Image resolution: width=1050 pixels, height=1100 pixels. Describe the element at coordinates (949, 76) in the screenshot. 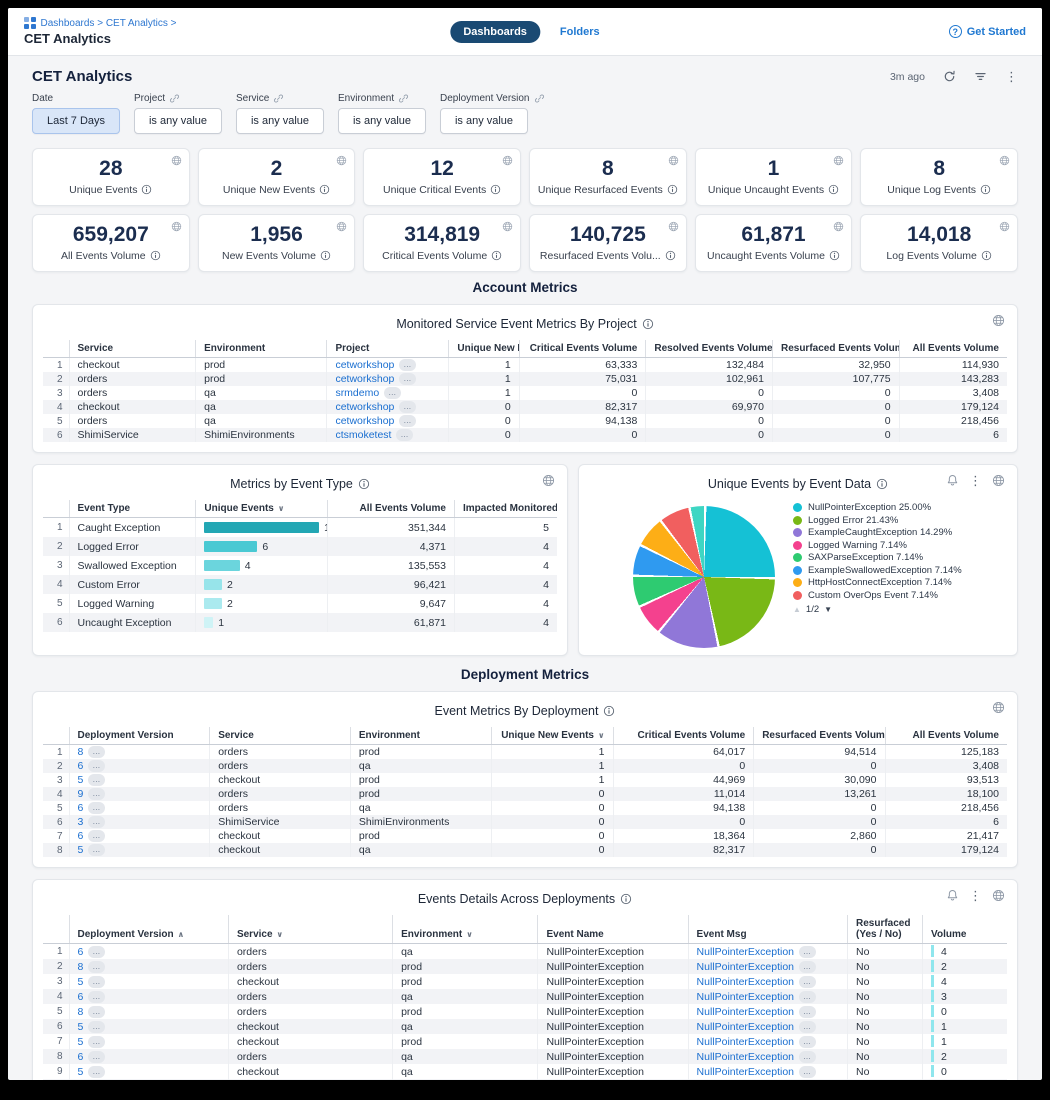

I see `refresh-icon` at that location.